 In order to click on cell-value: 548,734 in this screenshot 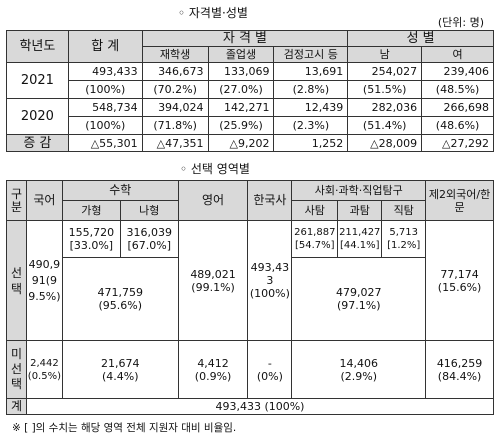, I will do `click(105, 107)`.